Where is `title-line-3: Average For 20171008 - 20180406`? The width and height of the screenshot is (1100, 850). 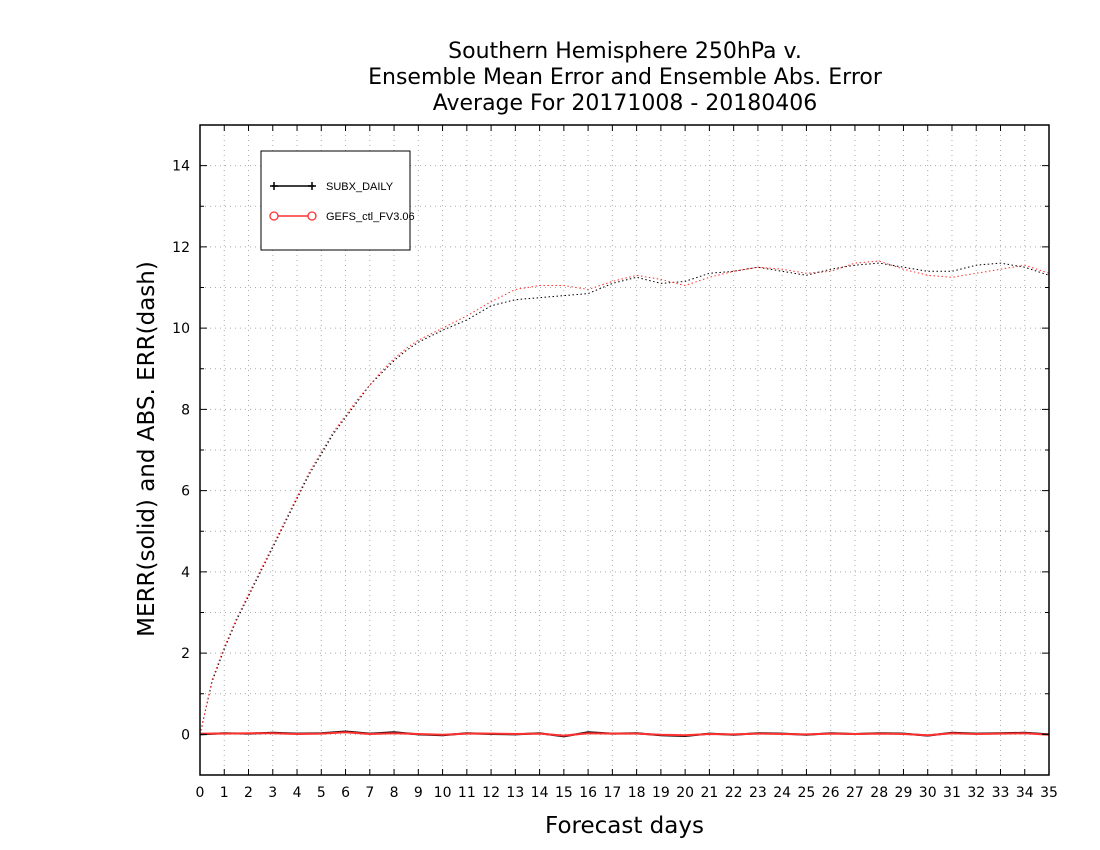 title-line-3: Average For 20171008 - 20180406 is located at coordinates (625, 103).